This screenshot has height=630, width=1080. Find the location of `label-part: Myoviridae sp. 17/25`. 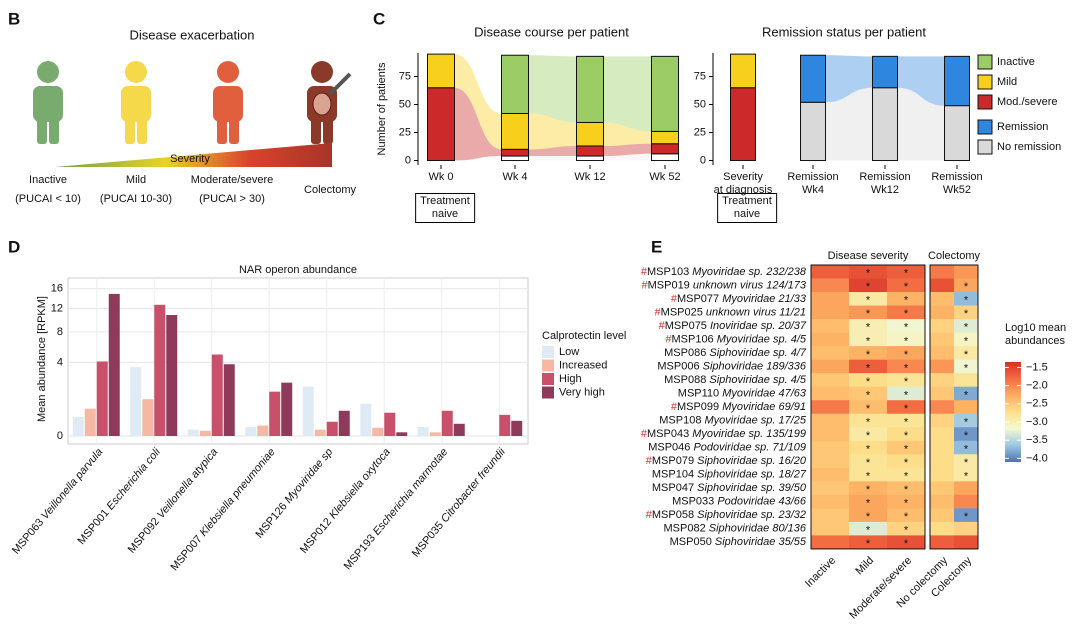

label-part: Myoviridae sp. 17/25 is located at coordinates (756, 420).